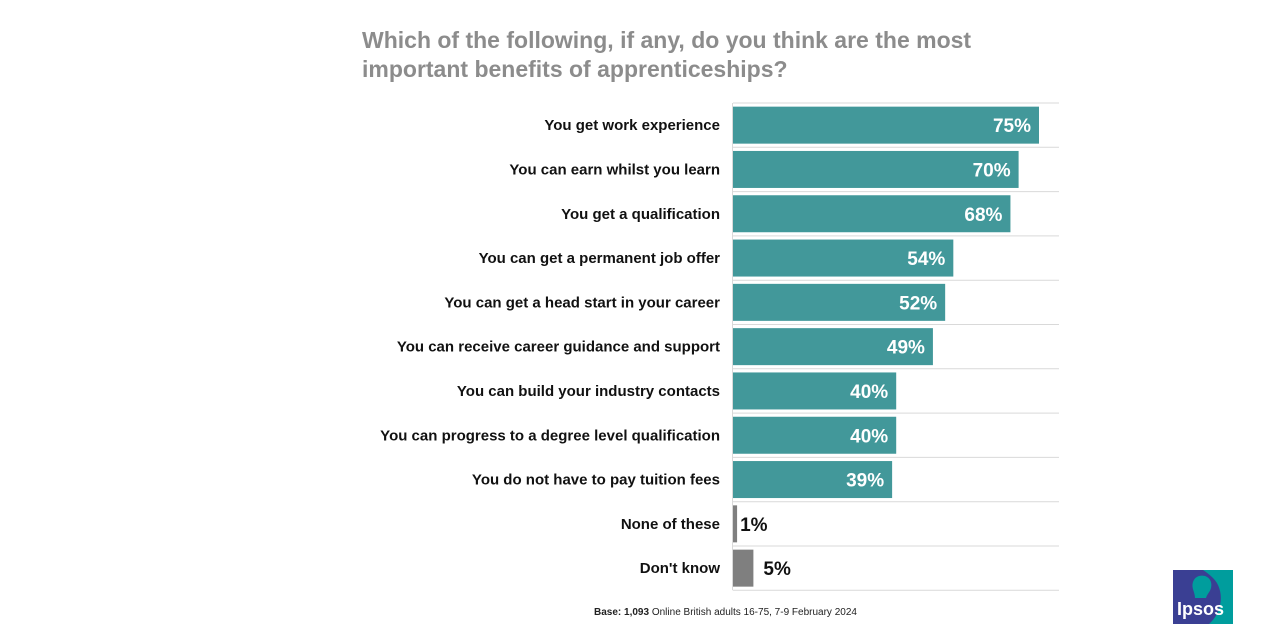 The image size is (1280, 624). What do you see at coordinates (918, 303) in the screenshot?
I see `value-label: 52%` at bounding box center [918, 303].